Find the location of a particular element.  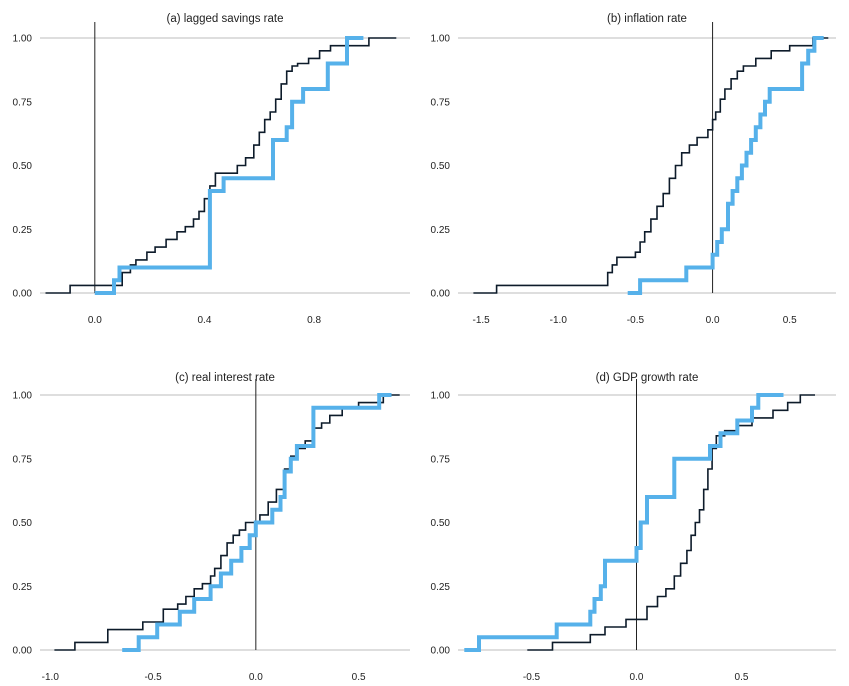

chart-title: (c) real interest rate is located at coordinates (225, 378).